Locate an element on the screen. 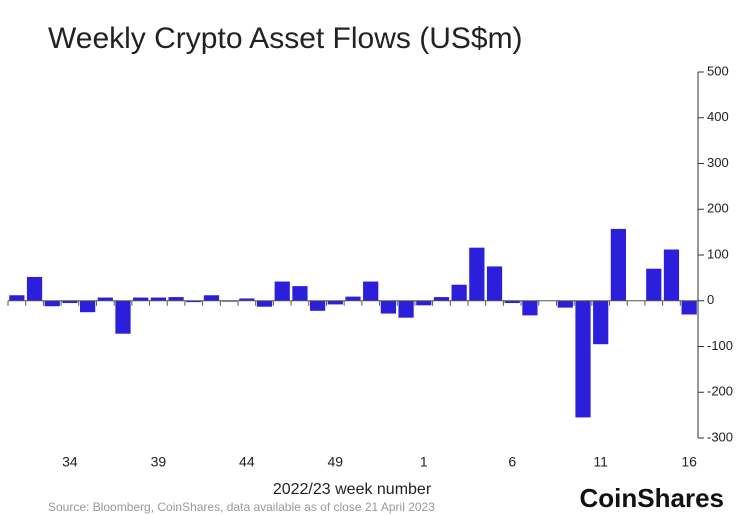 This screenshot has width=750, height=515. x-tick-label: 6 is located at coordinates (512, 462).